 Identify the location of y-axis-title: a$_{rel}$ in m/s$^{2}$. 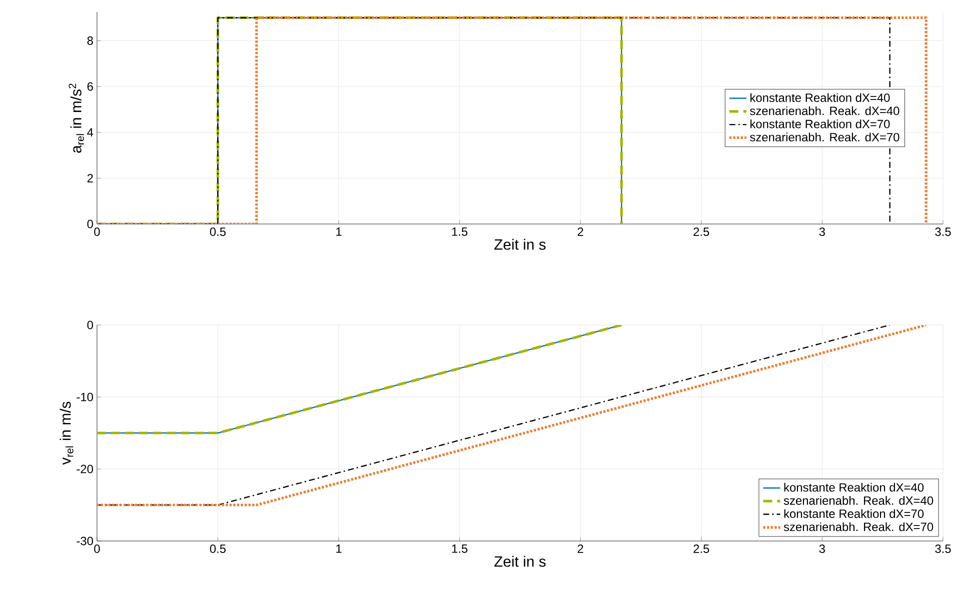
(76, 118).